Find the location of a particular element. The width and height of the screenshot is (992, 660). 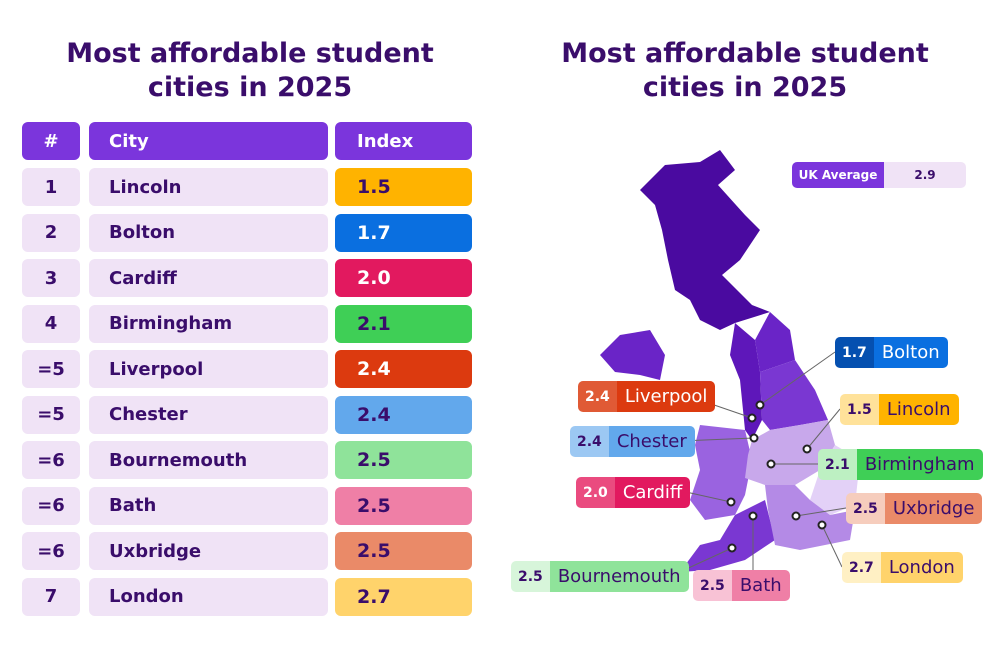

index-cell: 1.5 is located at coordinates (403, 187).